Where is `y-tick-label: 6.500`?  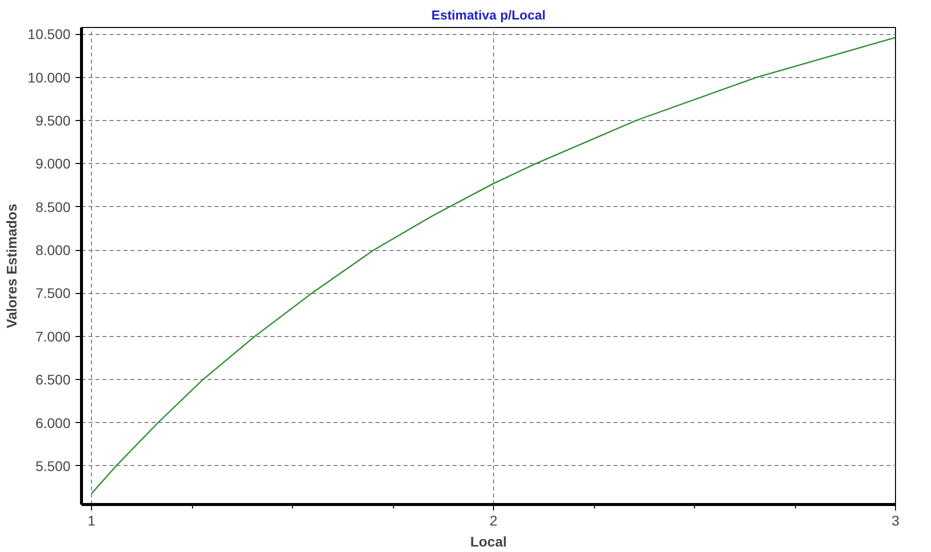 y-tick-label: 6.500 is located at coordinates (53, 380).